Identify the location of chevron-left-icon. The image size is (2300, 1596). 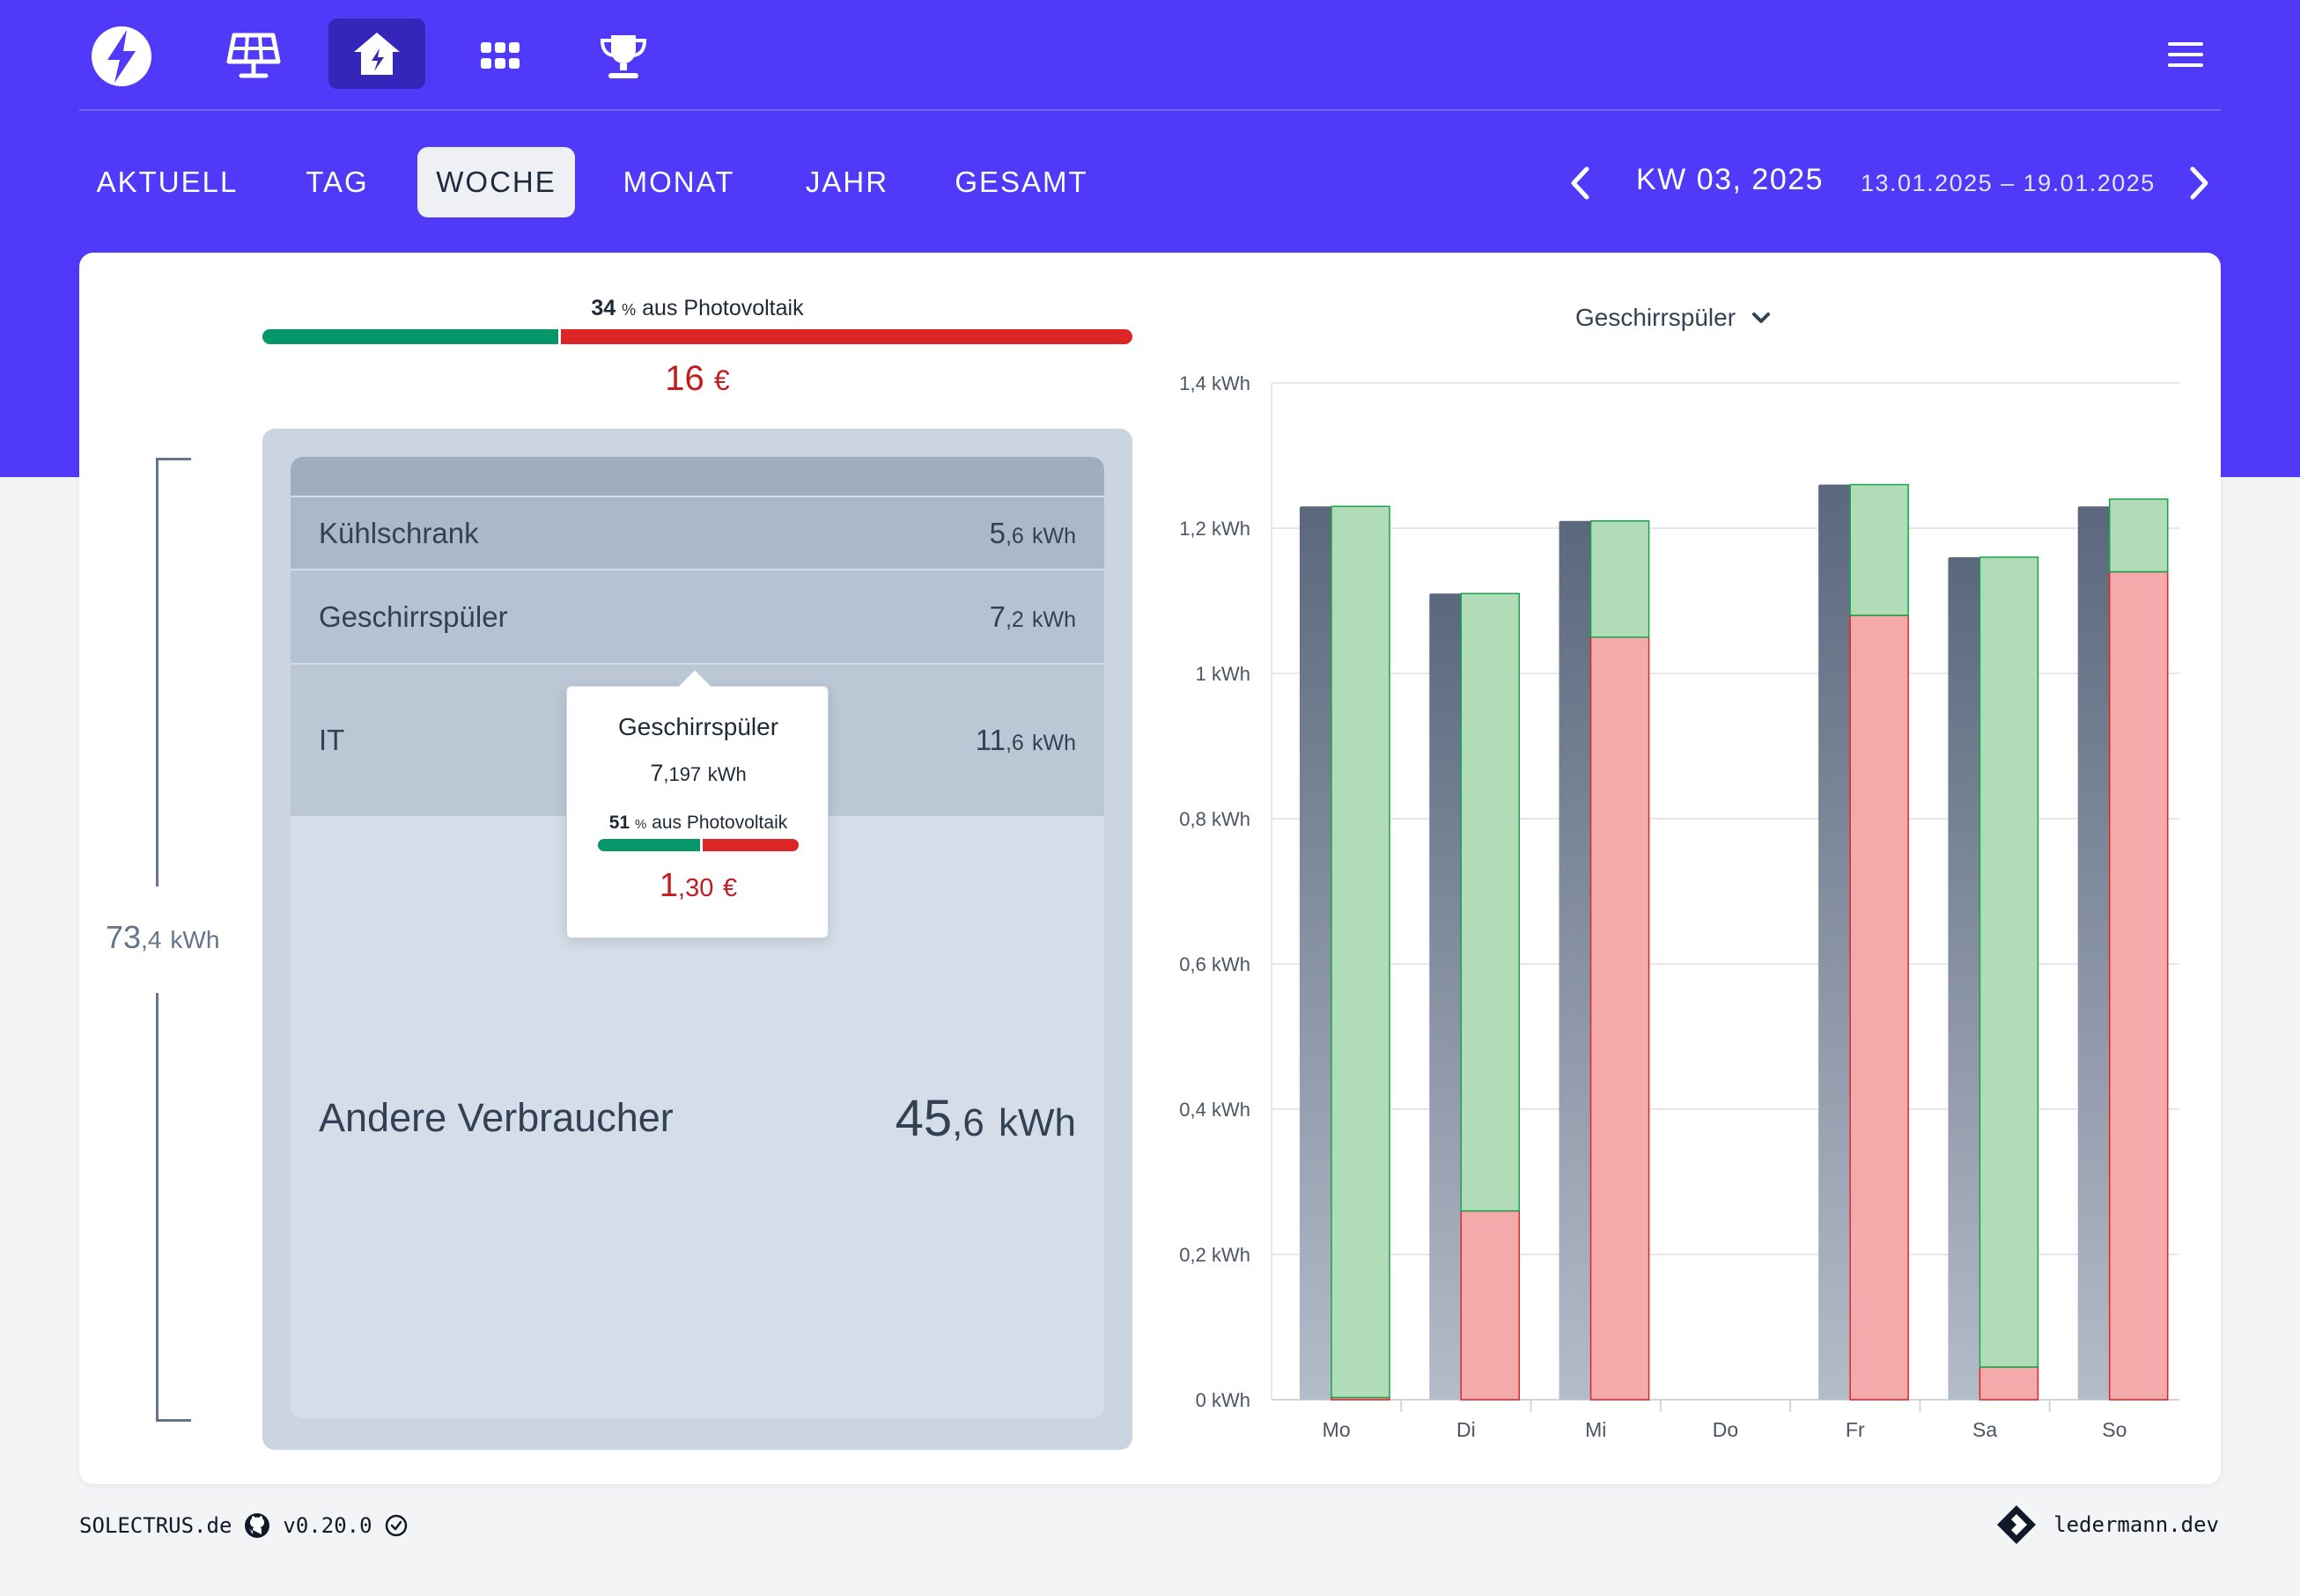
(1579, 183).